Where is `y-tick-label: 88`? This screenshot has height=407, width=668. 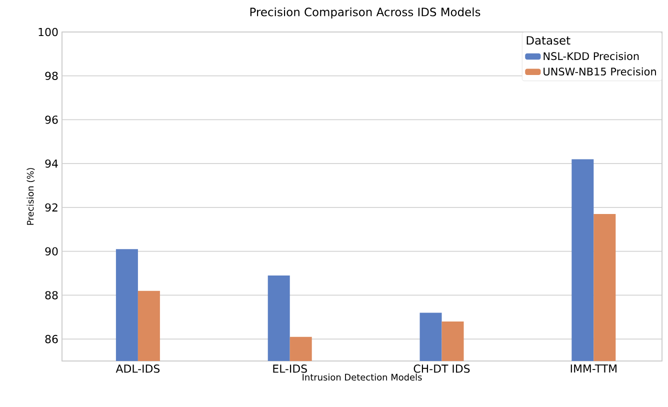 y-tick-label: 88 is located at coordinates (51, 295).